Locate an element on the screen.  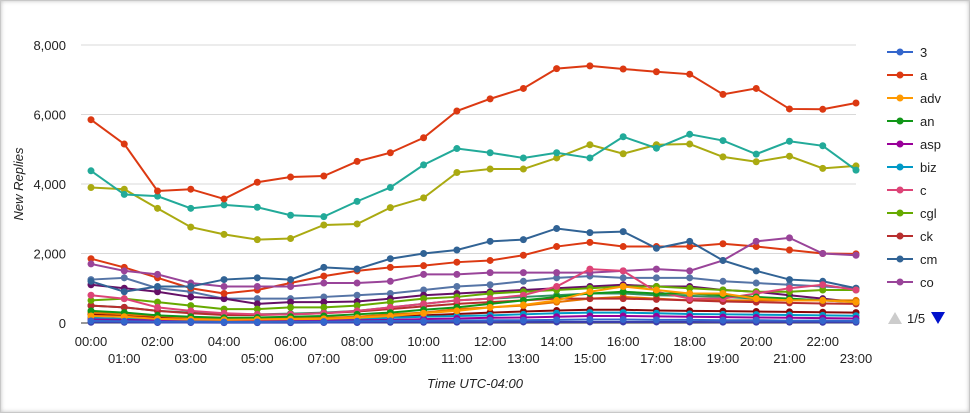
legend-item: cgl is located at coordinates (912, 213).